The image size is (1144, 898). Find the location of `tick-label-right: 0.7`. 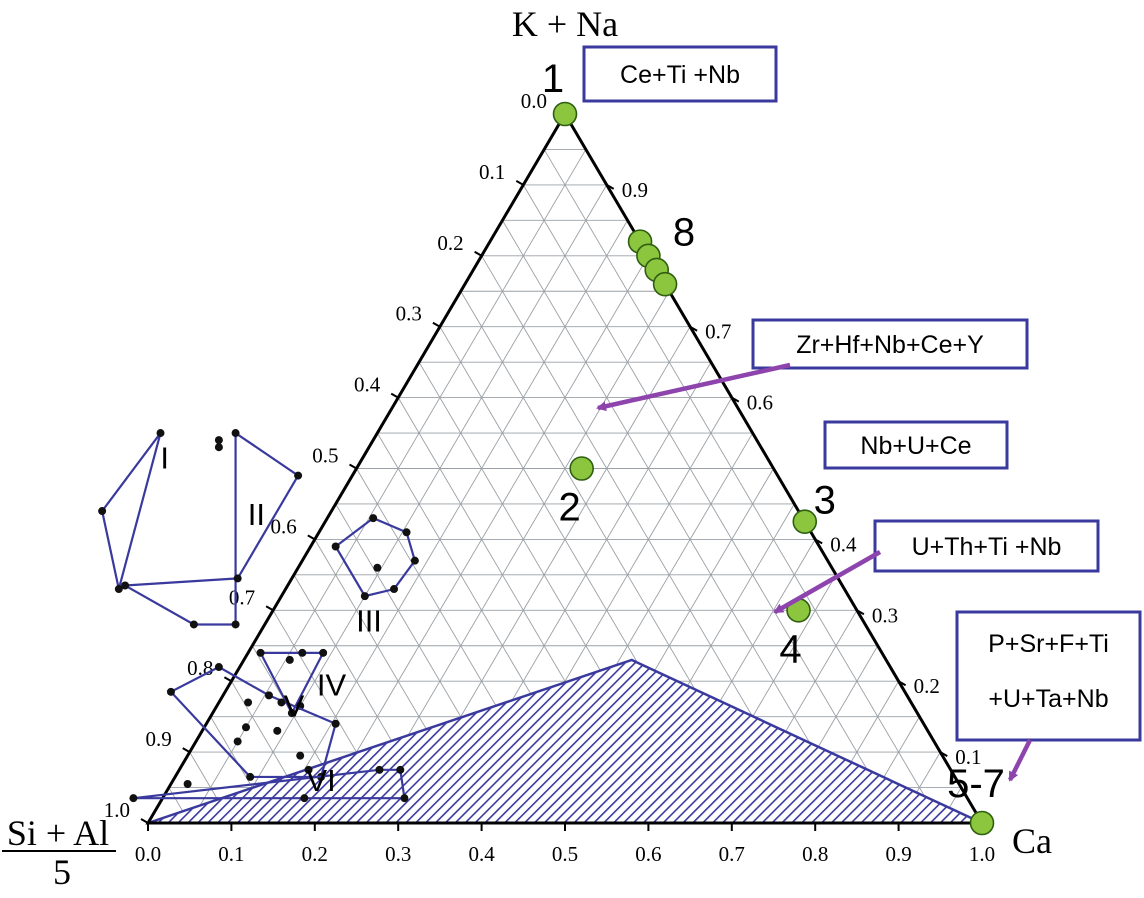

tick-label-right: 0.7 is located at coordinates (718, 332).